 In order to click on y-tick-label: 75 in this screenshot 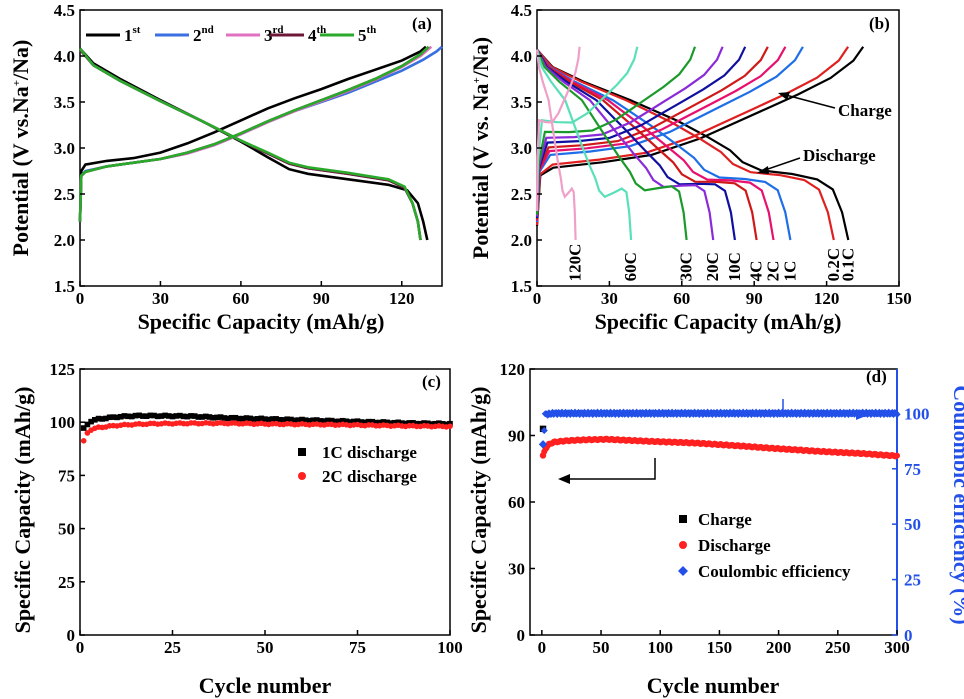, I will do `click(66, 475)`.